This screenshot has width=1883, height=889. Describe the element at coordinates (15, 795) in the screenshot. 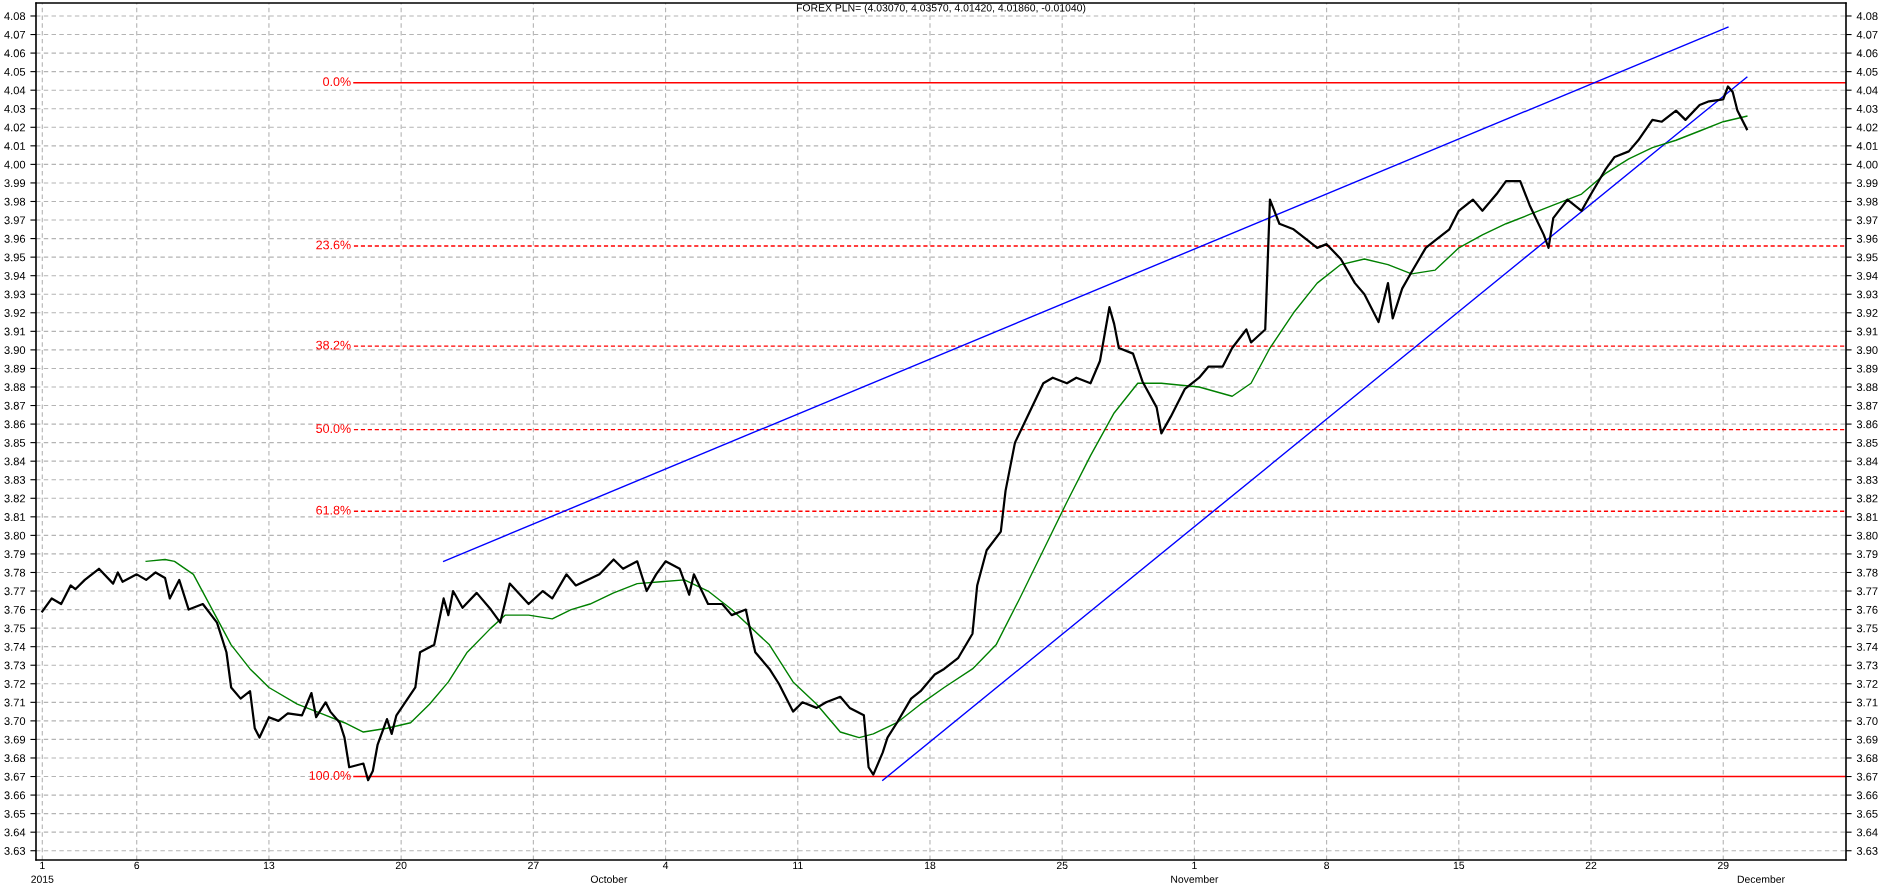

I see `y-tick-label: 3.66` at that location.